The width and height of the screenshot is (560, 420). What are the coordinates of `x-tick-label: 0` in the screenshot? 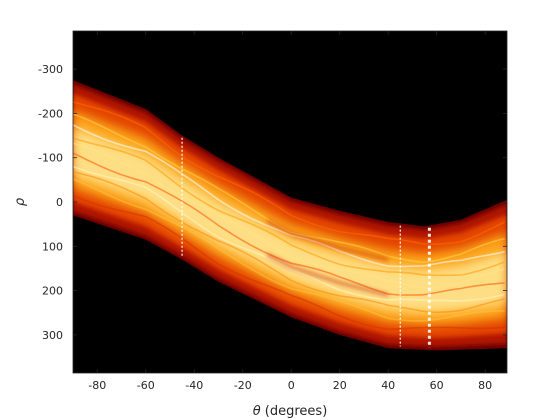 It's located at (291, 385).